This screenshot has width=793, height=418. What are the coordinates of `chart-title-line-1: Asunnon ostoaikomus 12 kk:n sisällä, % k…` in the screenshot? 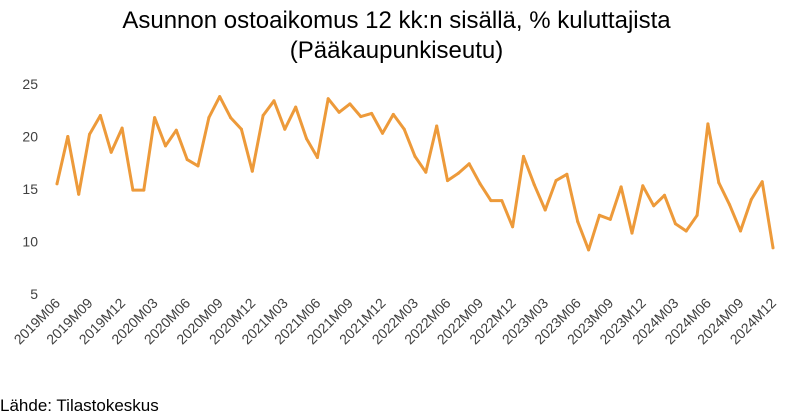 It's located at (396, 20).